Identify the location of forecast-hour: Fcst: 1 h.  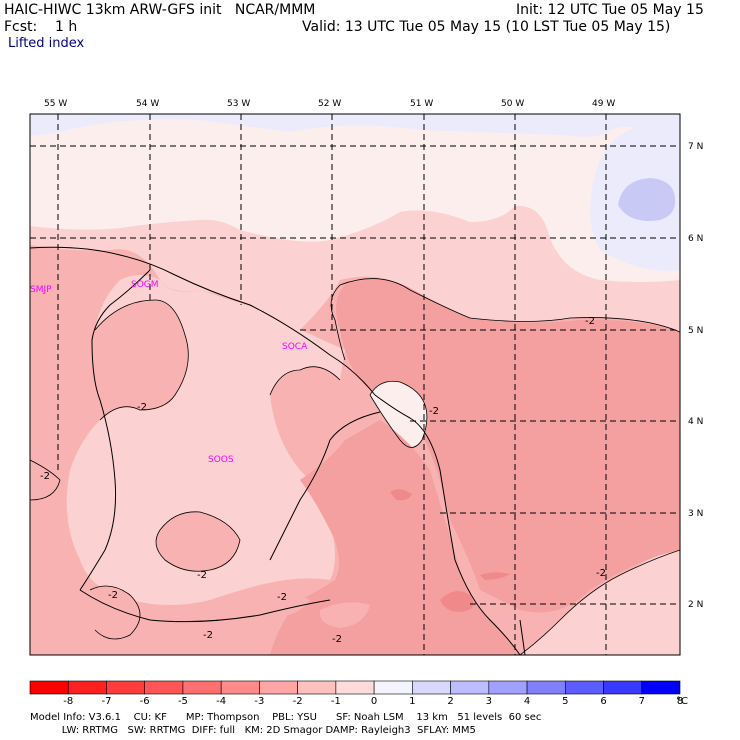
(41, 27).